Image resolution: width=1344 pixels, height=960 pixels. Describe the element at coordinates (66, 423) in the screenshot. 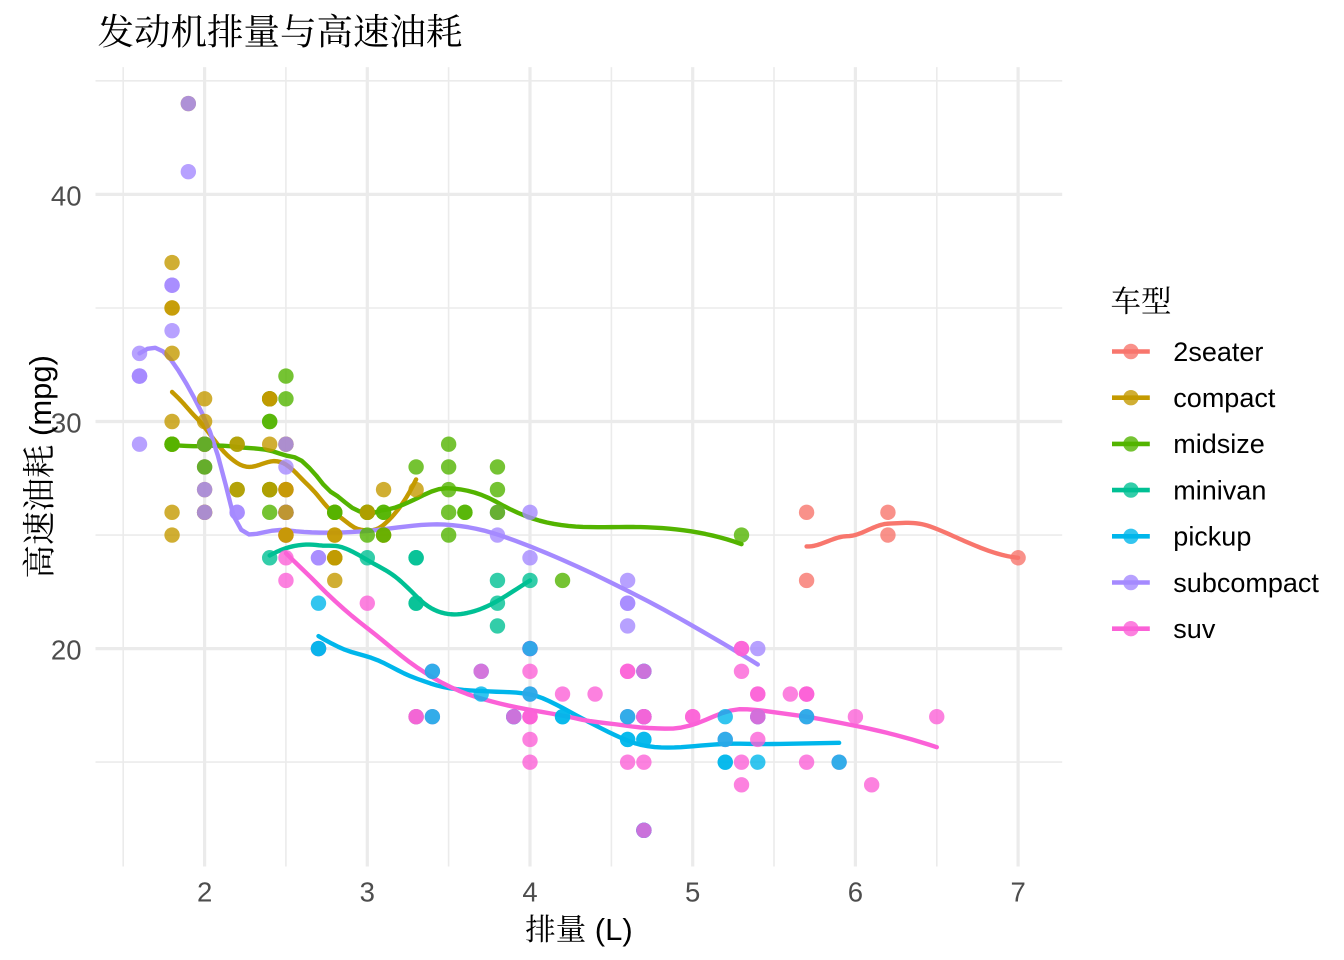

I see `svg-text: 30` at that location.